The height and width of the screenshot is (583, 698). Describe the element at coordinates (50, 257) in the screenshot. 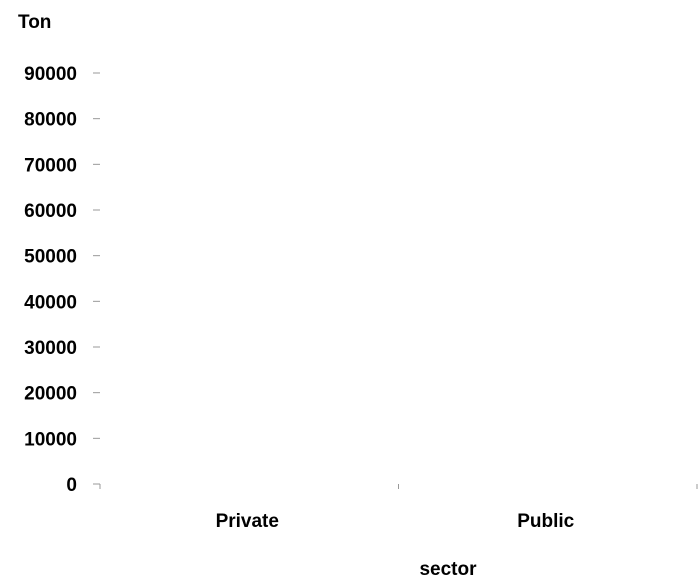

I see `y-tick-label: 50000` at that location.